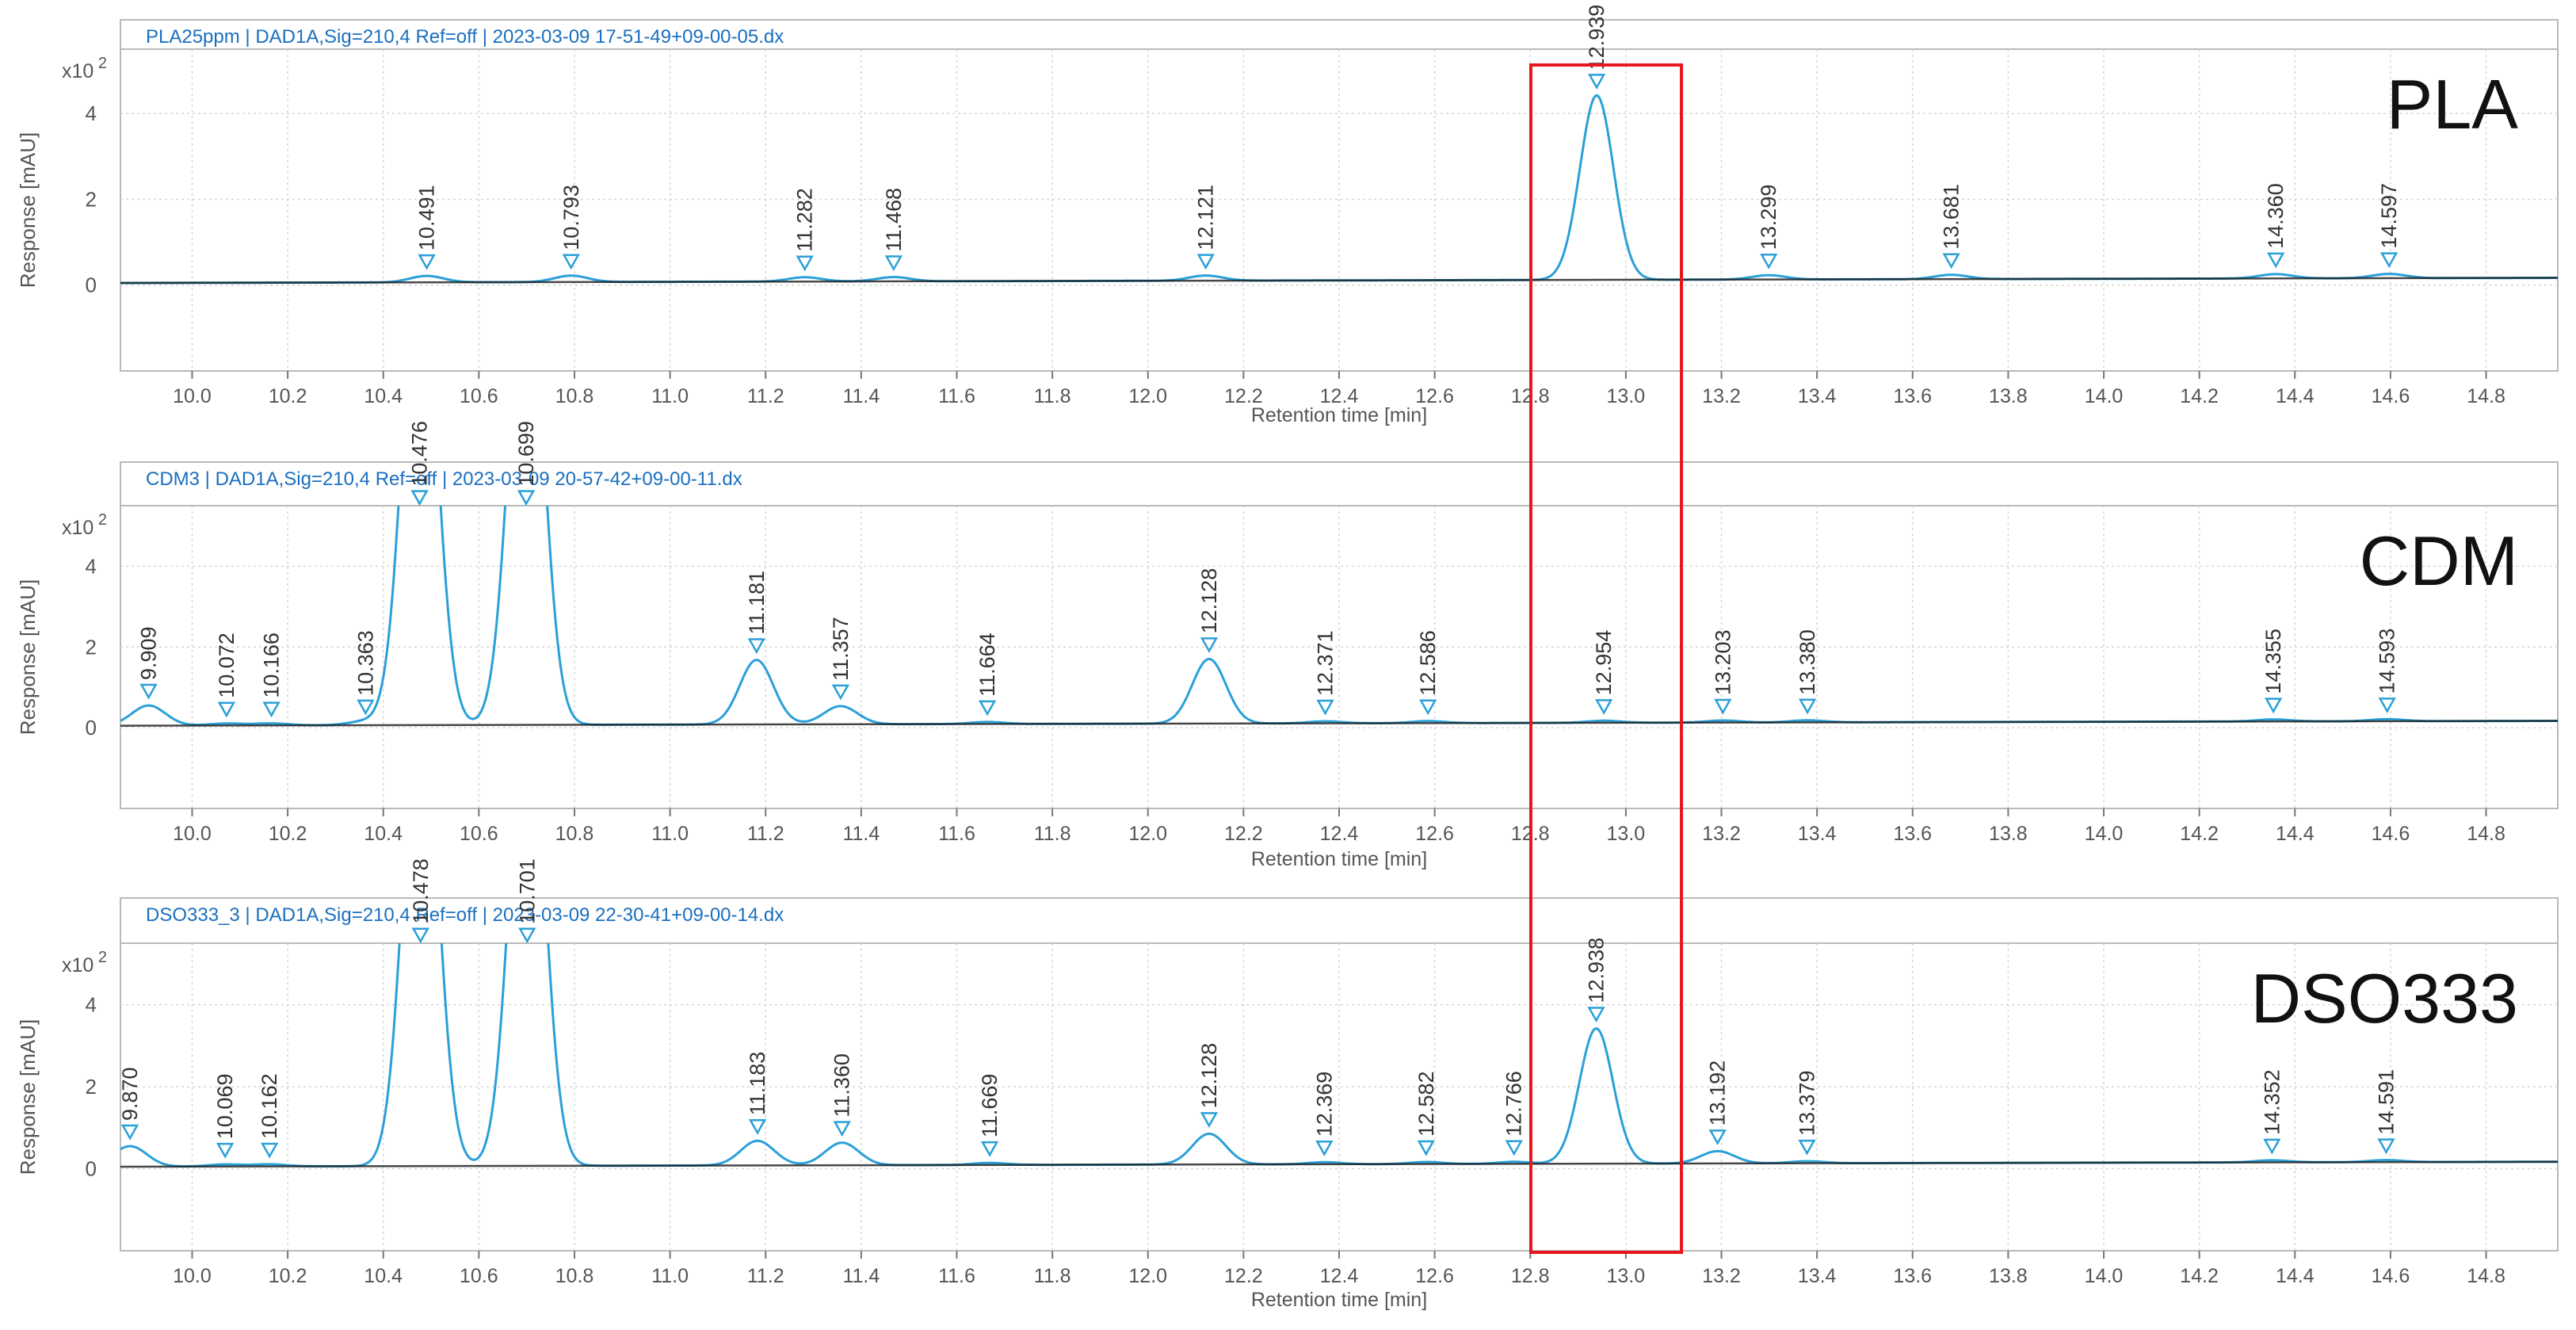  I want to click on x-tick-label: 13.0, so click(1627, 834).